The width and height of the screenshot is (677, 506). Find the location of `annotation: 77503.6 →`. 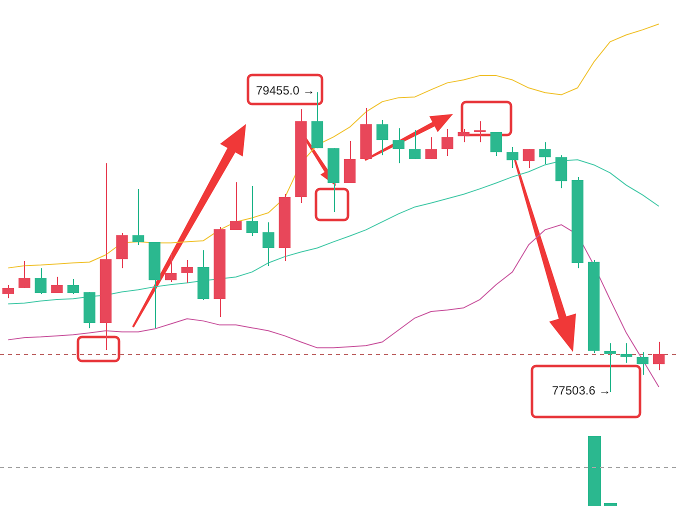

annotation: 77503.6 → is located at coordinates (581, 390).